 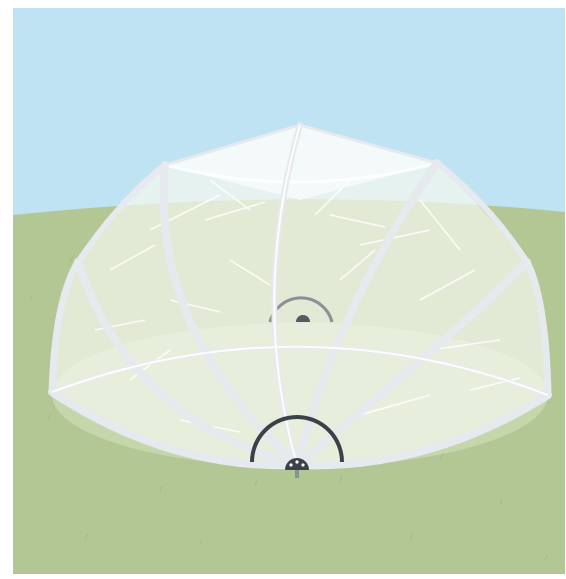 What do you see at coordinates (297, 439) in the screenshot?
I see `front-hub-arch` at bounding box center [297, 439].